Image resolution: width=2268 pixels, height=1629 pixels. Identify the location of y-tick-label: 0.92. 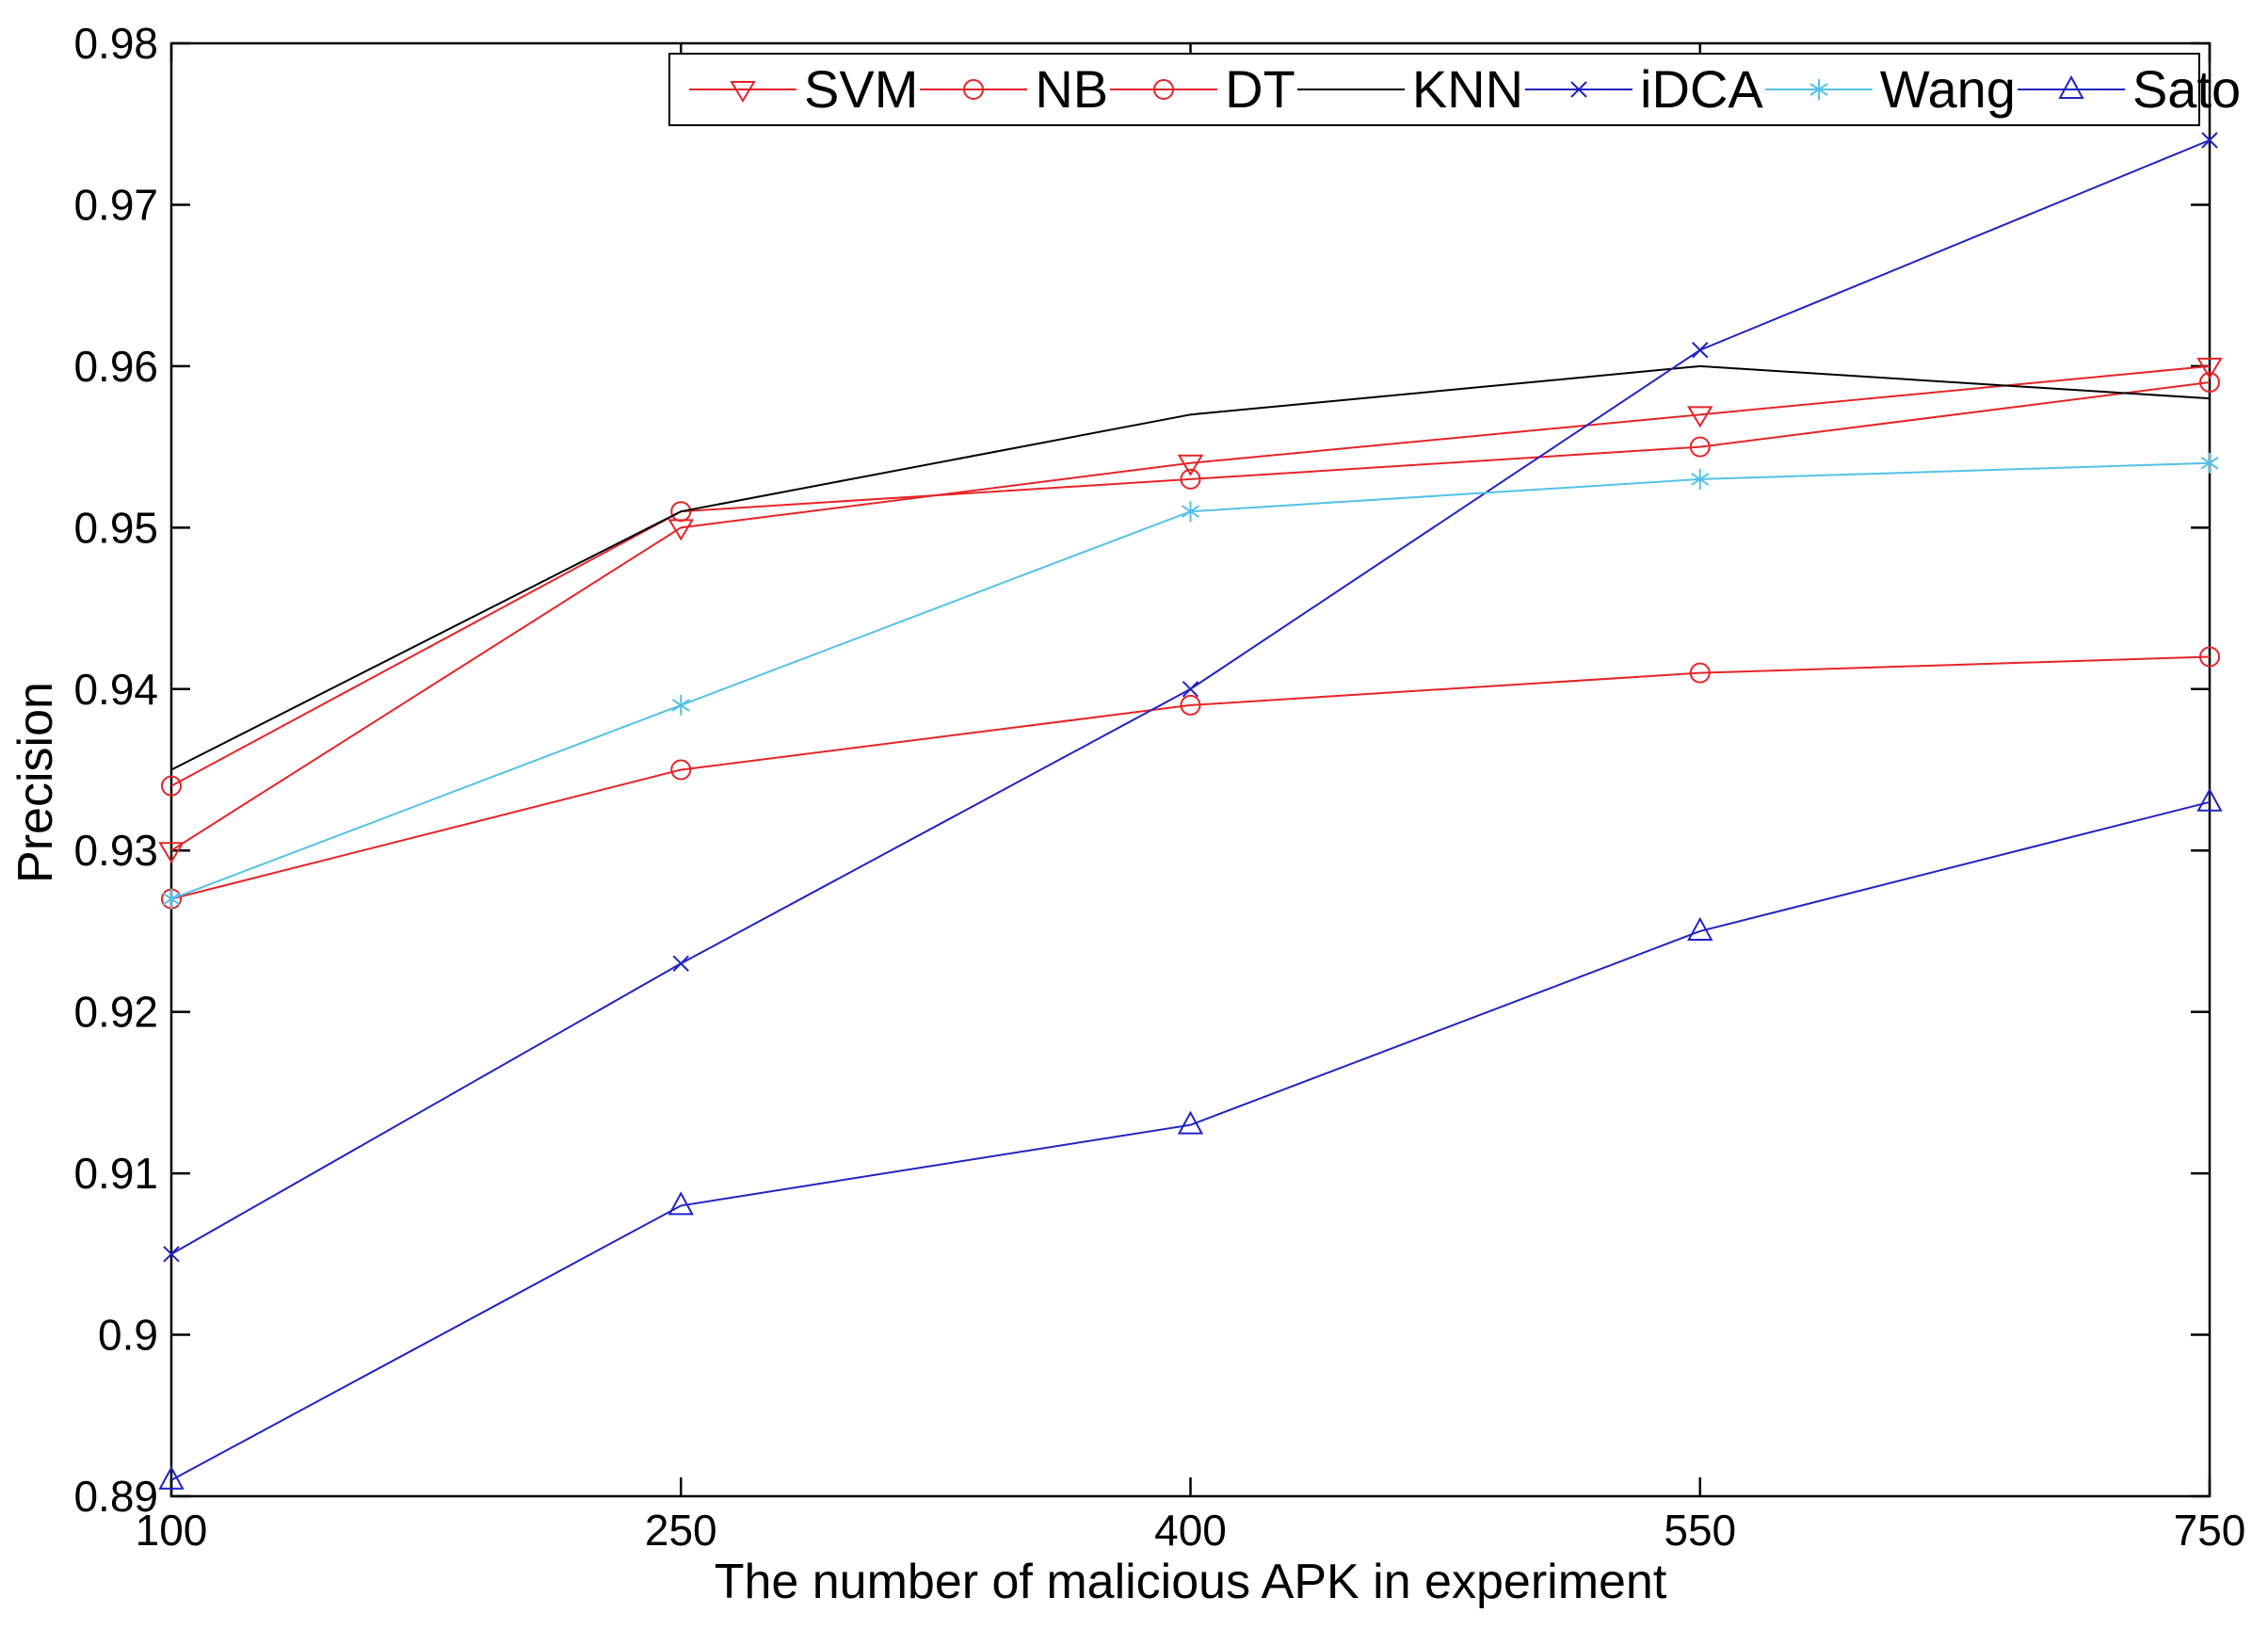
(115, 1012).